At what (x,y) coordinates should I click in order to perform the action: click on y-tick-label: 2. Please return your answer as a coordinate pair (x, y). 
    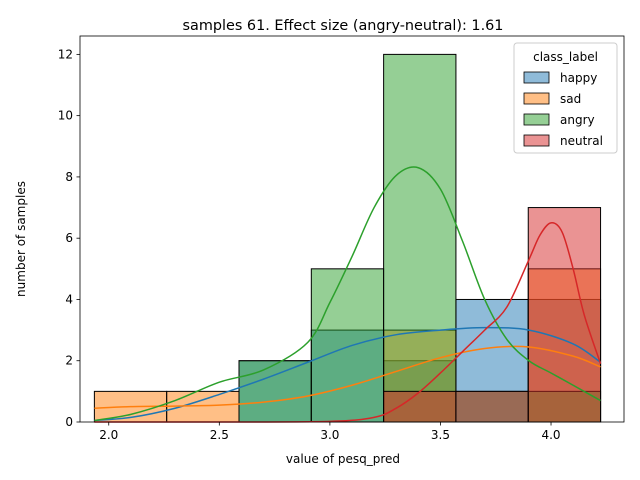
    Looking at the image, I should click on (69, 361).